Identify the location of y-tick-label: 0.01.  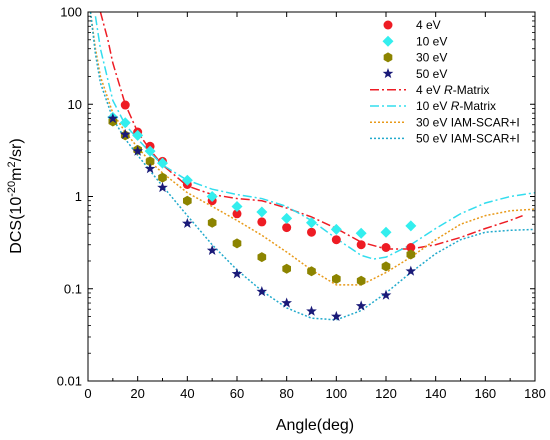
(69, 381).